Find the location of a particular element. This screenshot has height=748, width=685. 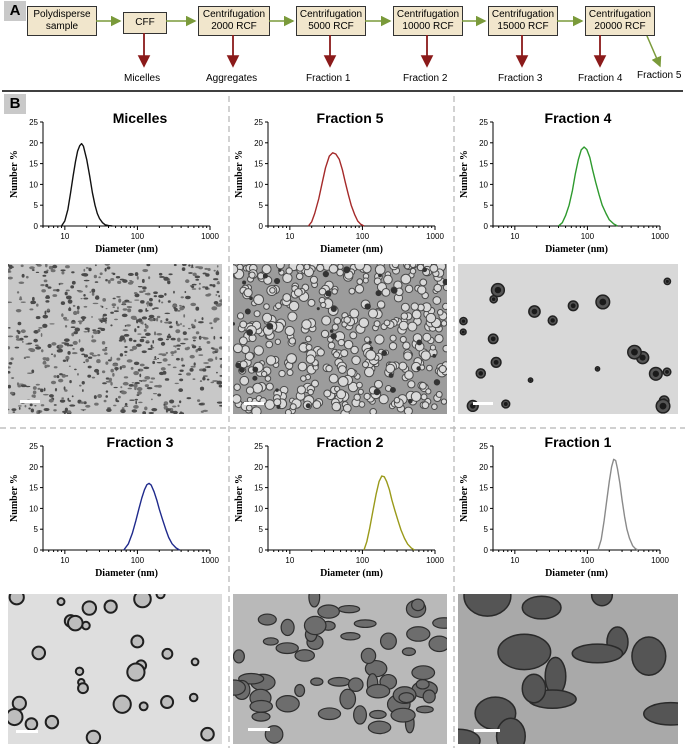

chart-title-micelles: Micelles is located at coordinates (140, 118).